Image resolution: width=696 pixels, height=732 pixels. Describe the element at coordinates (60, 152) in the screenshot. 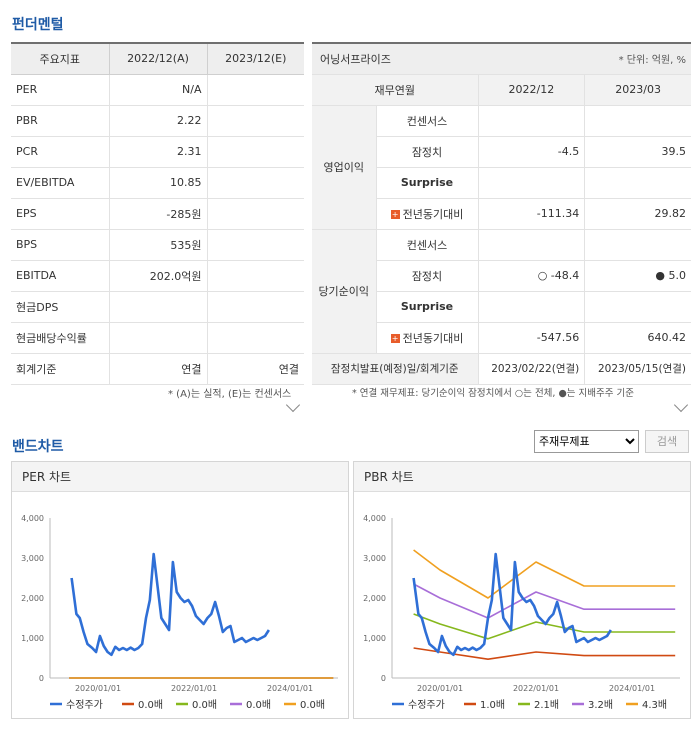

I see `row-label: PCR` at that location.